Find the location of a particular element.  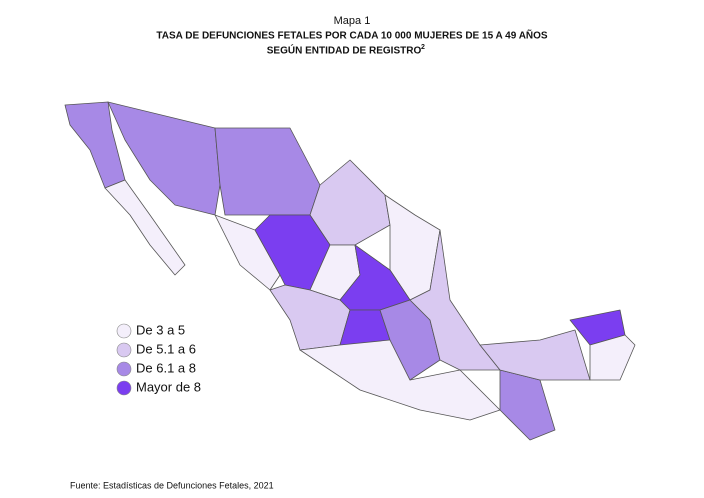

footnote-ref: 2 is located at coordinates (423, 47).